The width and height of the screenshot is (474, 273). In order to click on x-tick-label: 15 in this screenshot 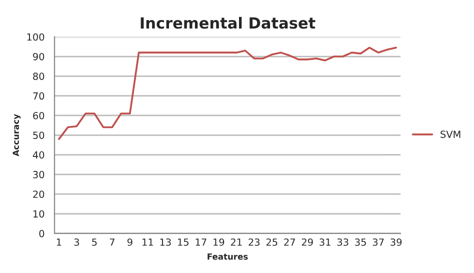, I will do `click(183, 242)`.